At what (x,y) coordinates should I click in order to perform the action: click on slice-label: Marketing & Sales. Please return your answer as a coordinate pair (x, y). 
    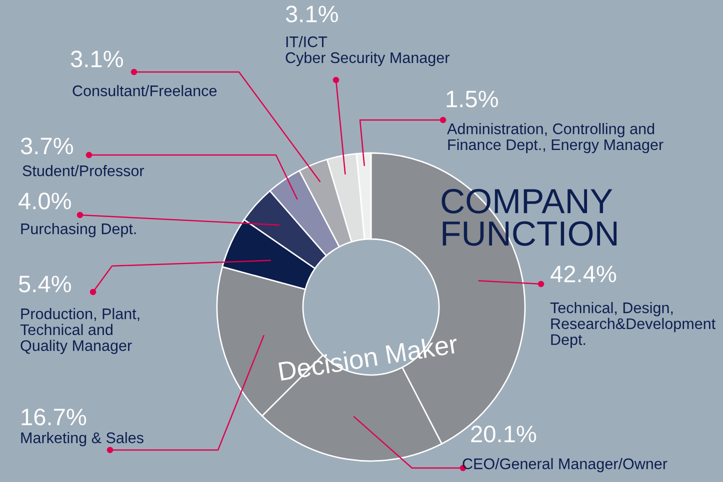
    Looking at the image, I should click on (82, 439).